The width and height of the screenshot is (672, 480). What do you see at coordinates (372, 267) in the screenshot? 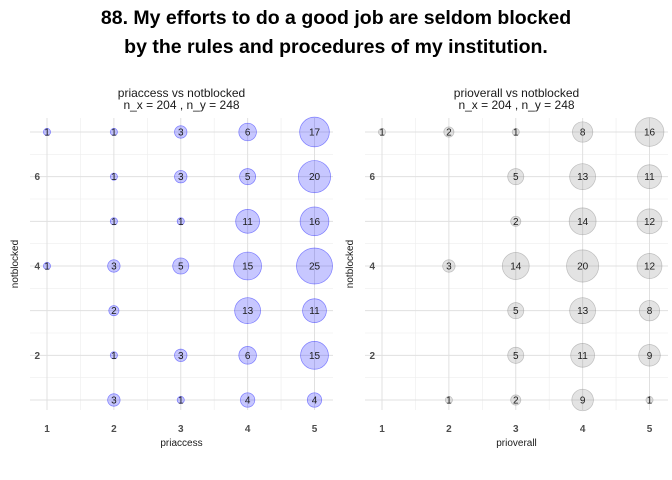
I see `y-tick-label: 4` at bounding box center [372, 267].